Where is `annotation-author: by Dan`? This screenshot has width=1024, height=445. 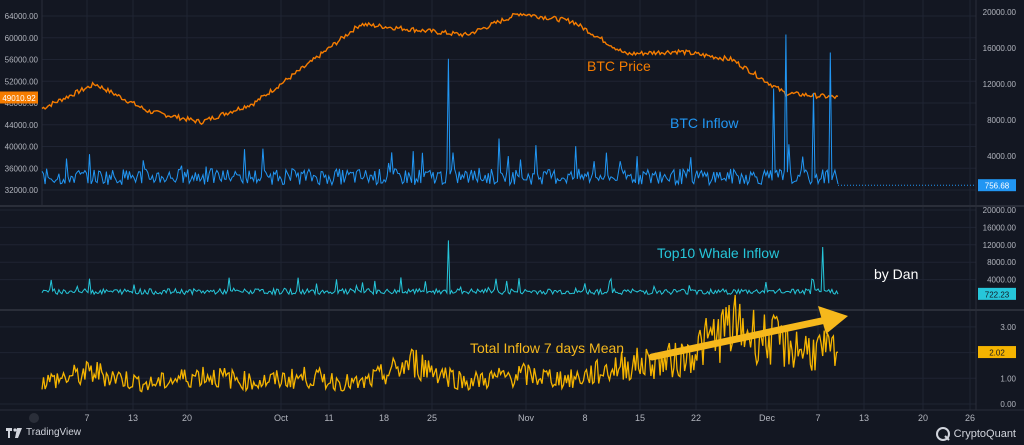
annotation-author: by Dan is located at coordinates (896, 274).